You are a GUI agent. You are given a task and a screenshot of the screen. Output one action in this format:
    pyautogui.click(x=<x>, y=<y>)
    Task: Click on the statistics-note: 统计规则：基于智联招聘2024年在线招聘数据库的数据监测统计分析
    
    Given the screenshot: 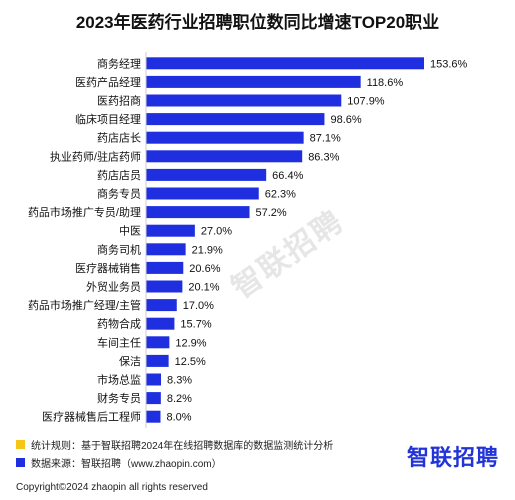 What is the action you would take?
    pyautogui.click(x=175, y=444)
    